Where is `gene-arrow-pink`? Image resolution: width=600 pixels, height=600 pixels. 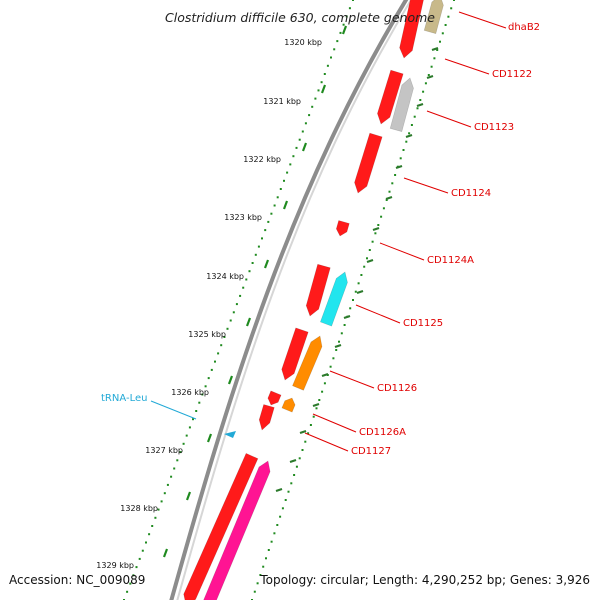 gene-arrow-pink is located at coordinates (237, 530).